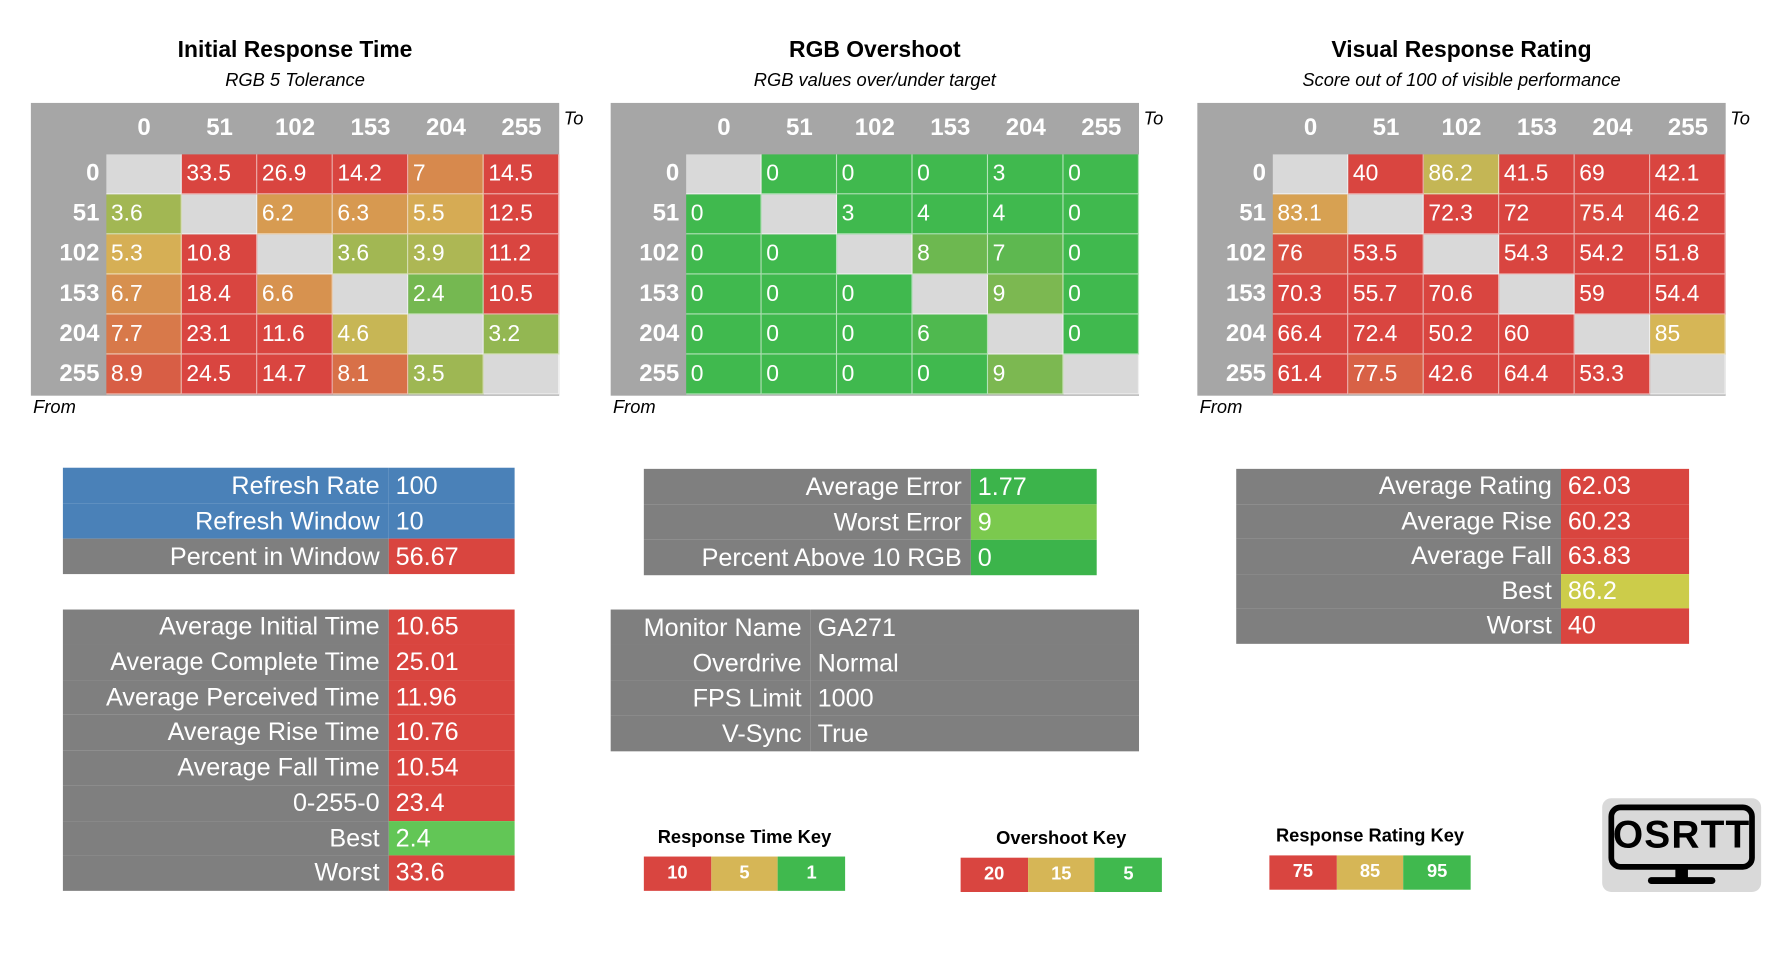  Describe the element at coordinates (724, 127) in the screenshot. I see `column-header: 0` at that location.